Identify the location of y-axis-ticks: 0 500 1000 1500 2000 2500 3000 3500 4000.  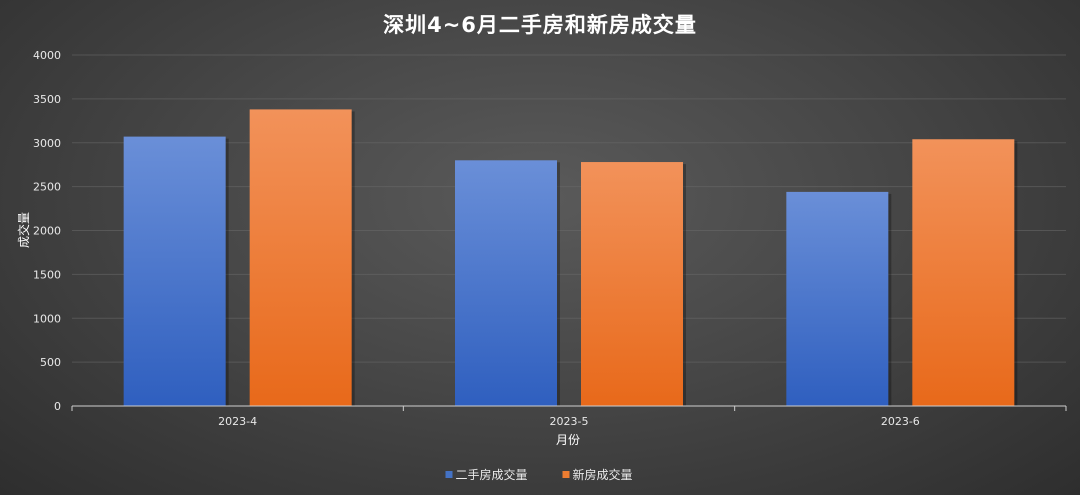
(47, 231).